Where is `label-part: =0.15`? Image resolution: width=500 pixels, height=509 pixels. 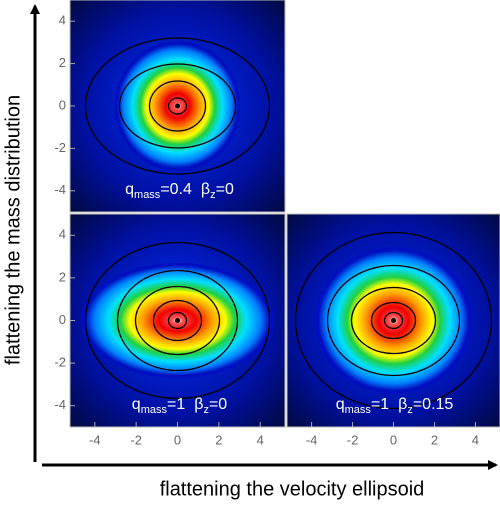
label-part: =0.15 is located at coordinates (433, 404).